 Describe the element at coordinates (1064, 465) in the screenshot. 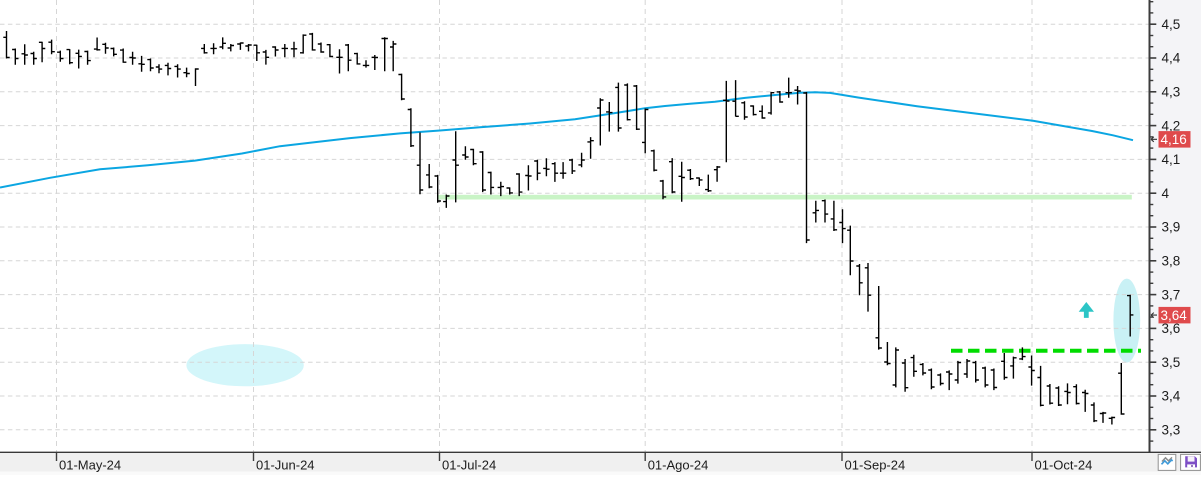

I see `svg-text: 01-Oct-24` at that location.